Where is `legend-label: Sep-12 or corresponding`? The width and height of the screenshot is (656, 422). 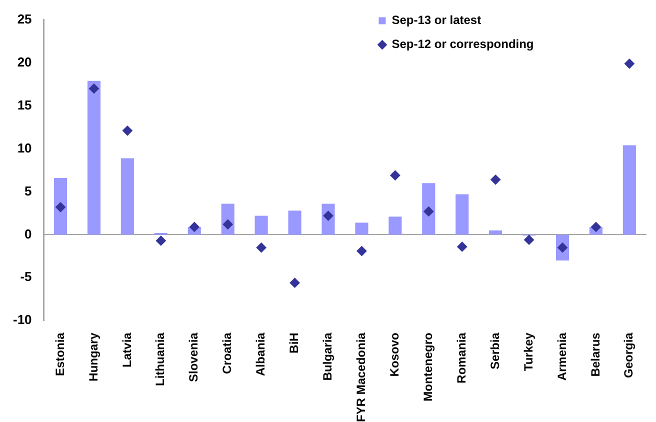 legend-label: Sep-12 or corresponding is located at coordinates (463, 44).